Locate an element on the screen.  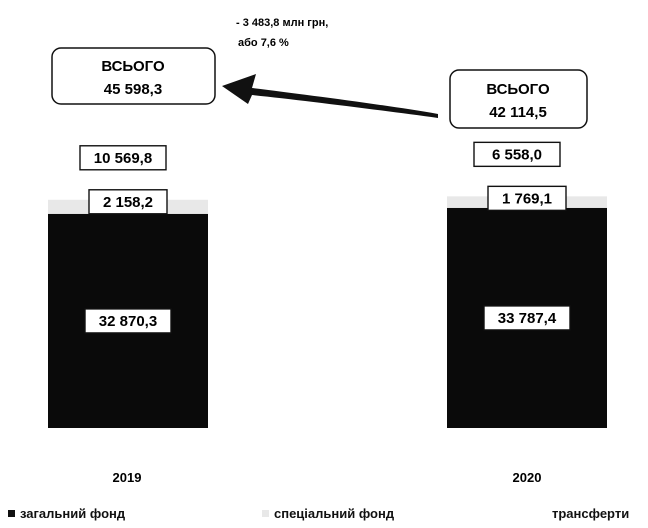
data-label-box-transfers-2019 is located at coordinates (123, 158).